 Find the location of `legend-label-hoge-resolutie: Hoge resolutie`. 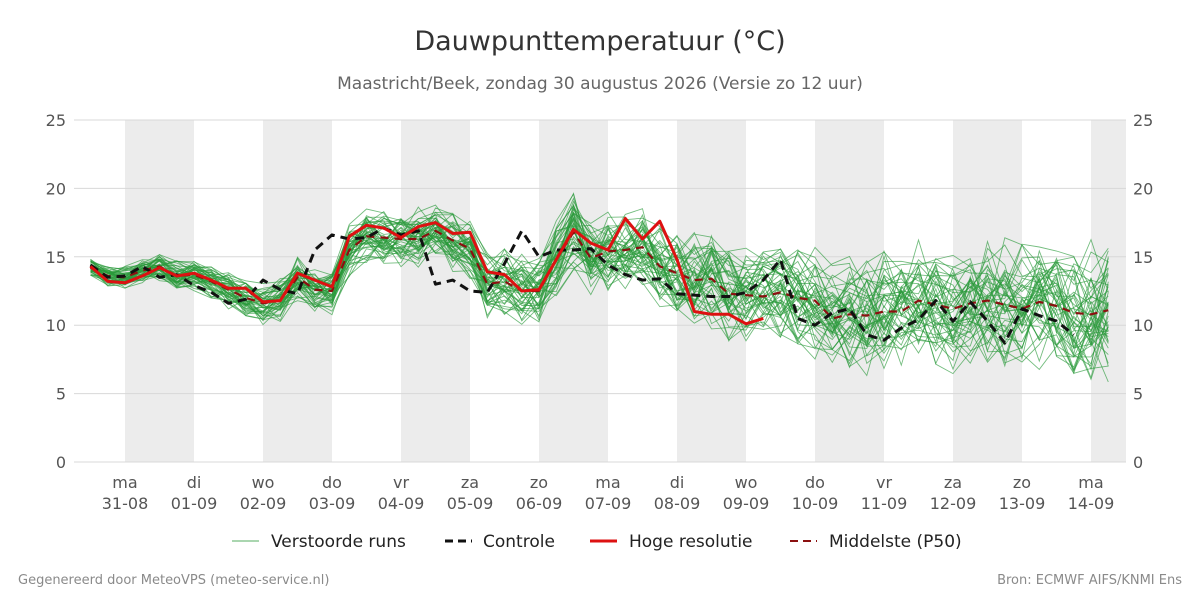

legend-label-hoge-resolutie: Hoge resolutie is located at coordinates (691, 542).